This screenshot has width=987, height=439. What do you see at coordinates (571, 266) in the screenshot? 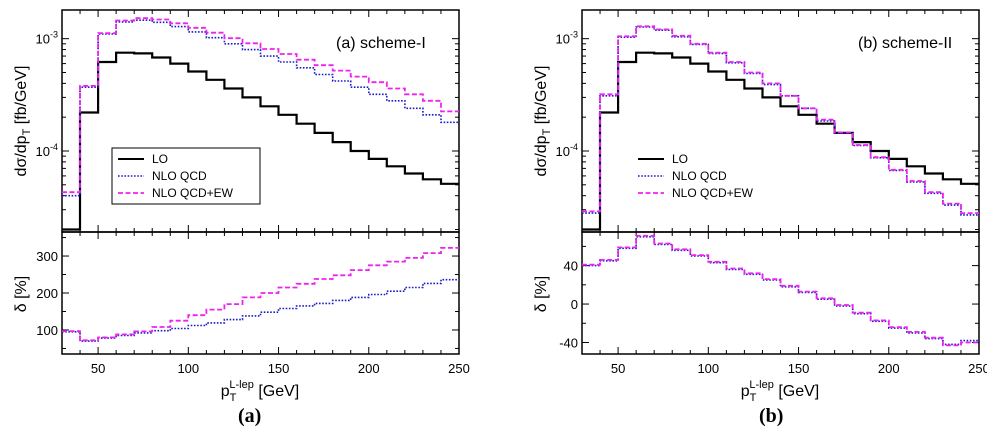
I see `y-tick-label: 40` at bounding box center [571, 266].